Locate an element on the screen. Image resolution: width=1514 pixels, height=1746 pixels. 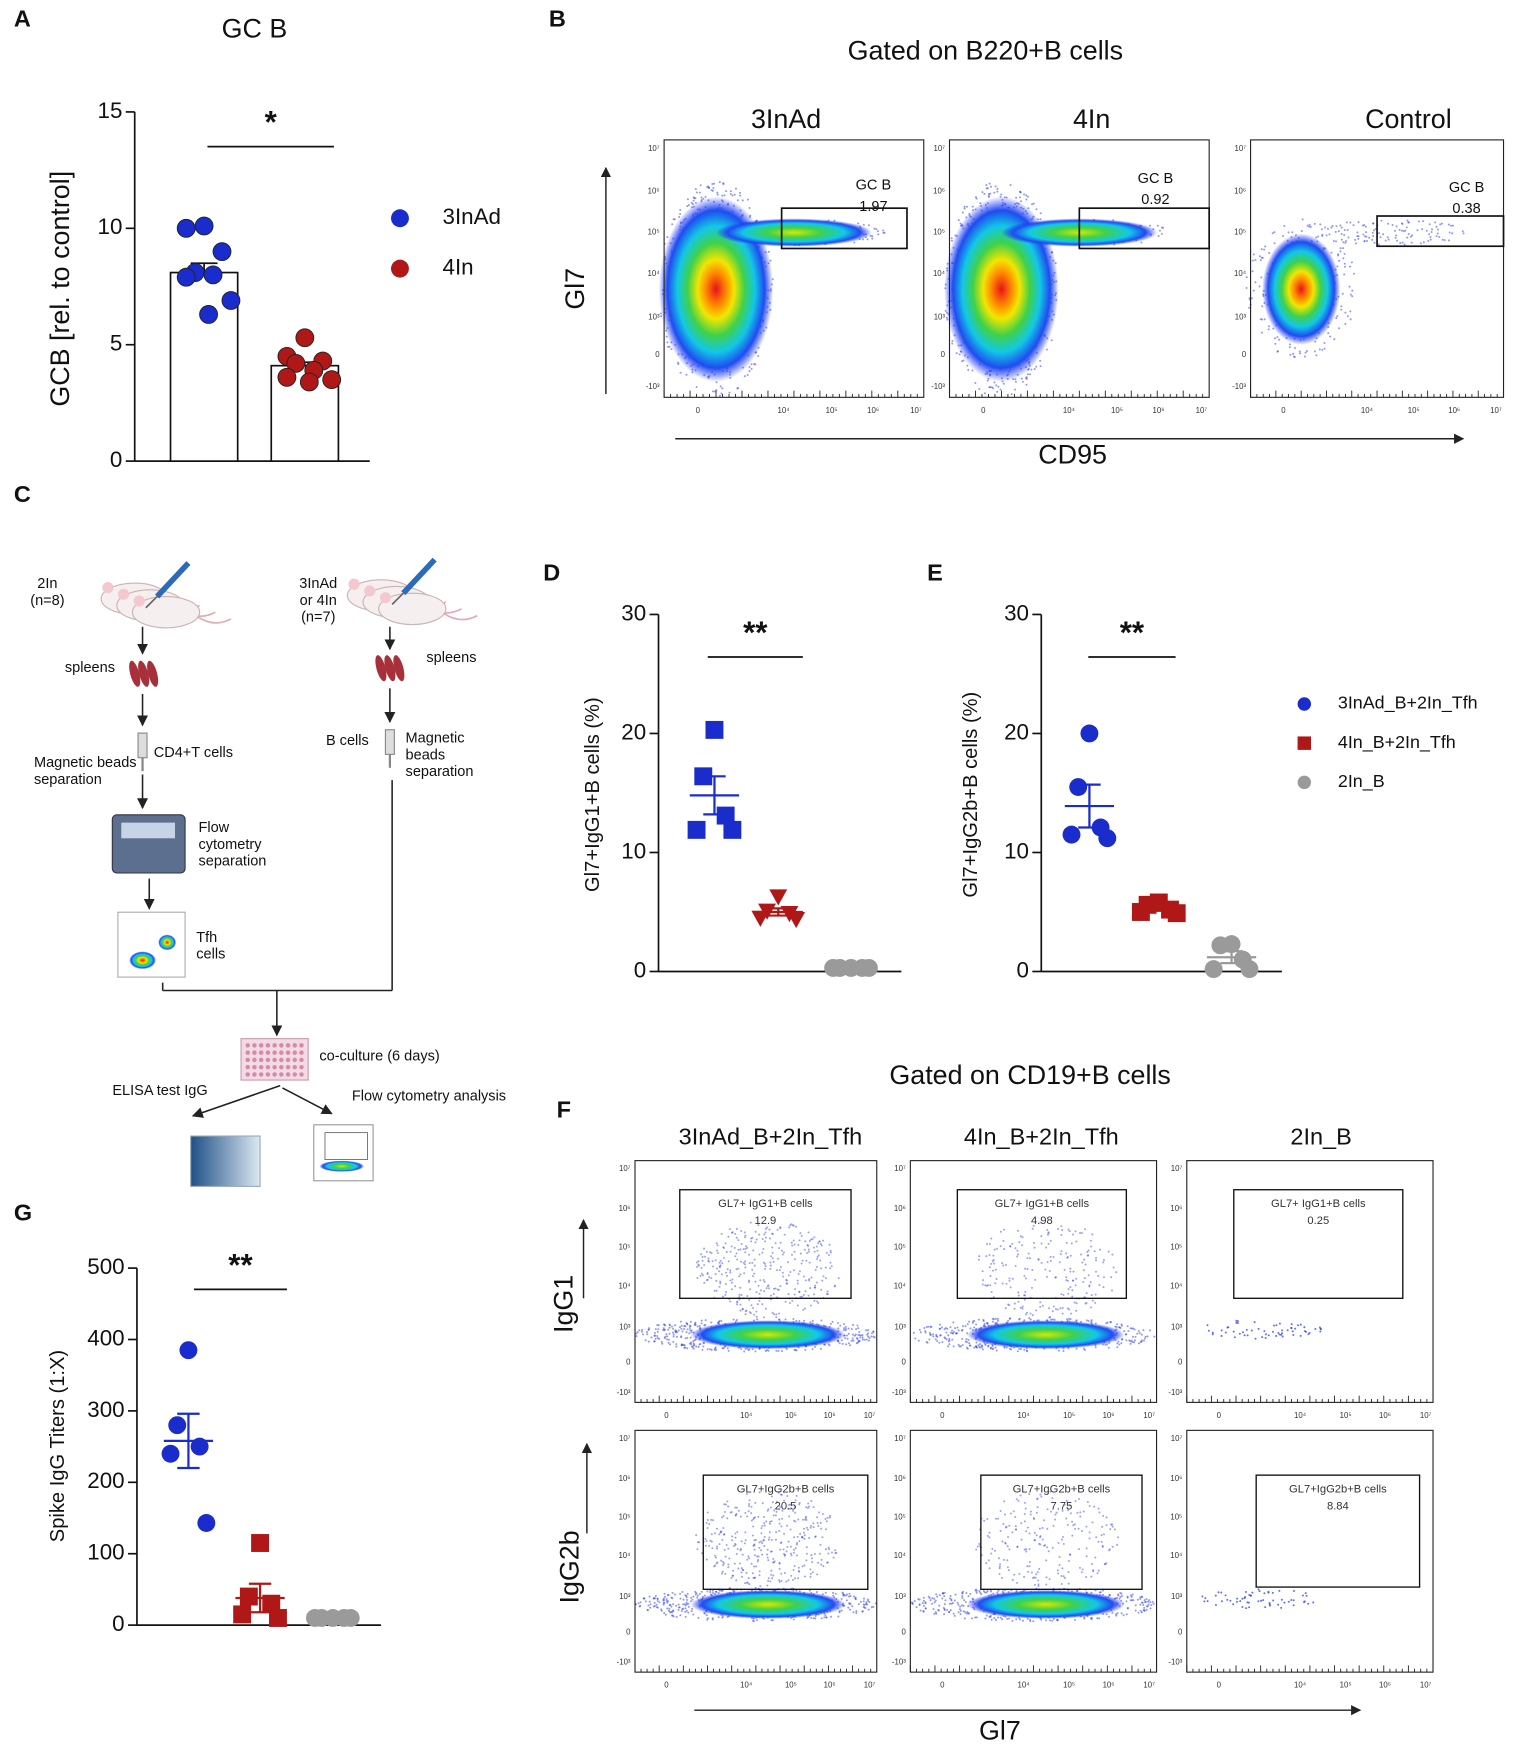
panel-title: Gated on CD19+B cells is located at coordinates (1029, 1075).